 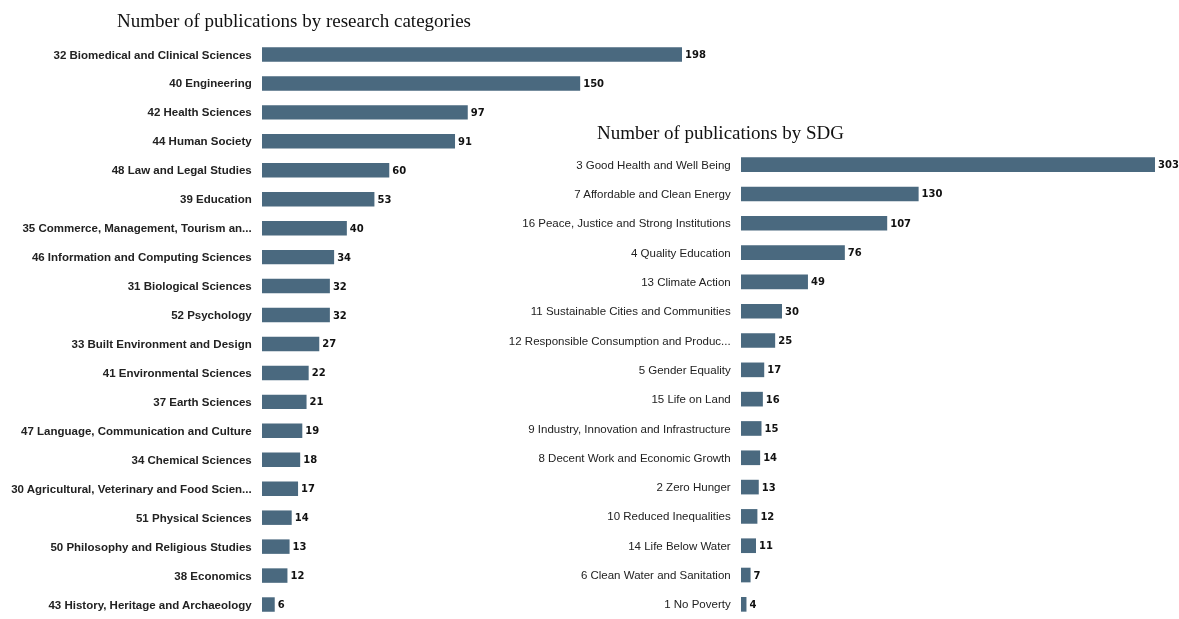 I want to click on y-tick-label: 33 Built Environment and Design, so click(x=161, y=344).